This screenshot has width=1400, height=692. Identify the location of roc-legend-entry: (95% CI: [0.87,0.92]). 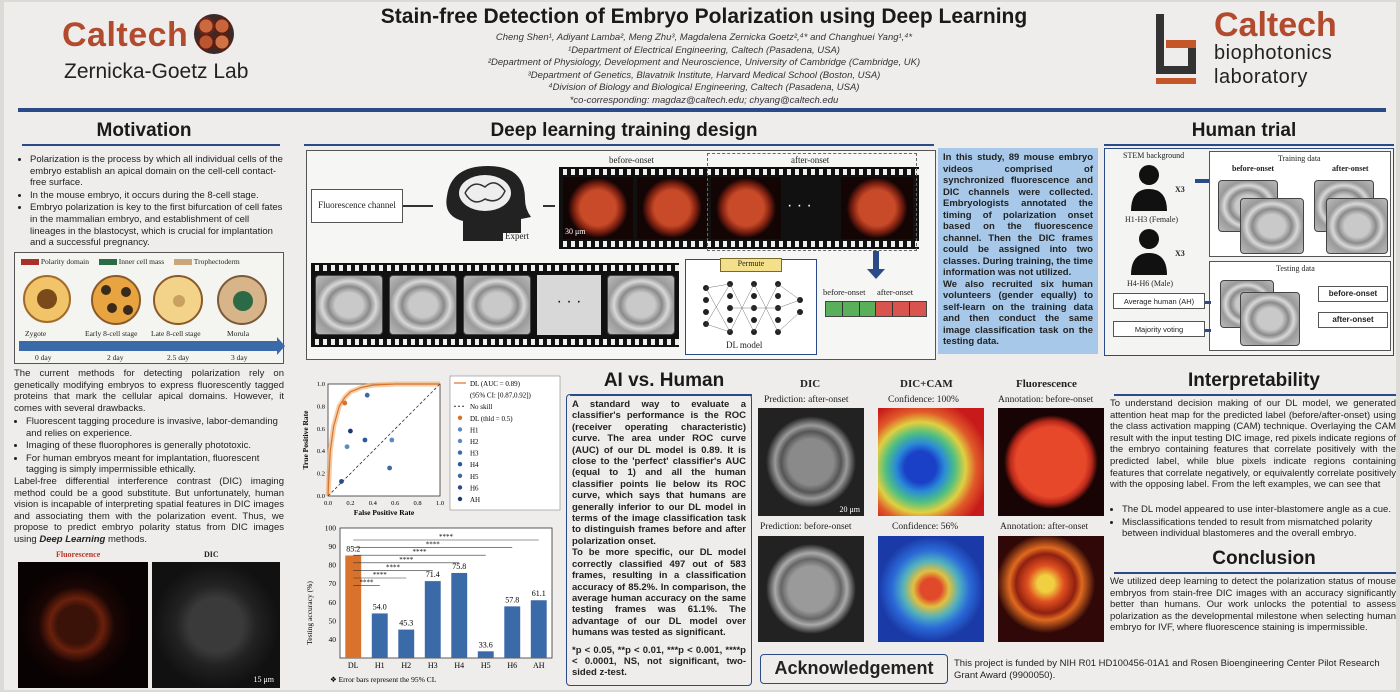
(501, 396).